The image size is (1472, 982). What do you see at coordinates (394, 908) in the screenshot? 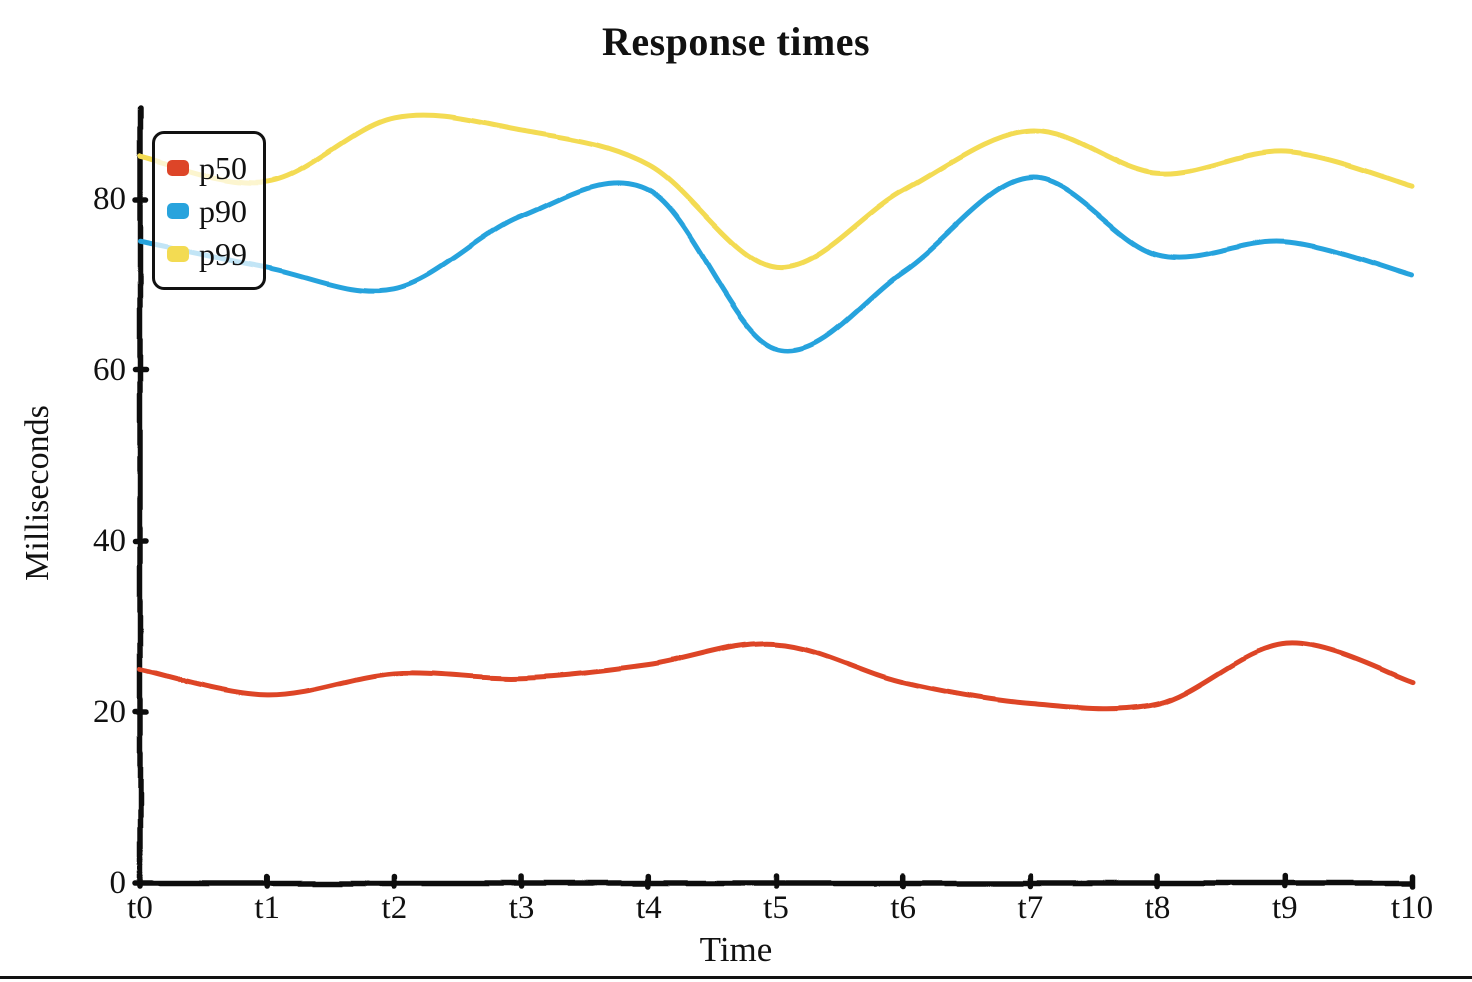
I see `x-tick-label-t2: t2` at bounding box center [394, 908].